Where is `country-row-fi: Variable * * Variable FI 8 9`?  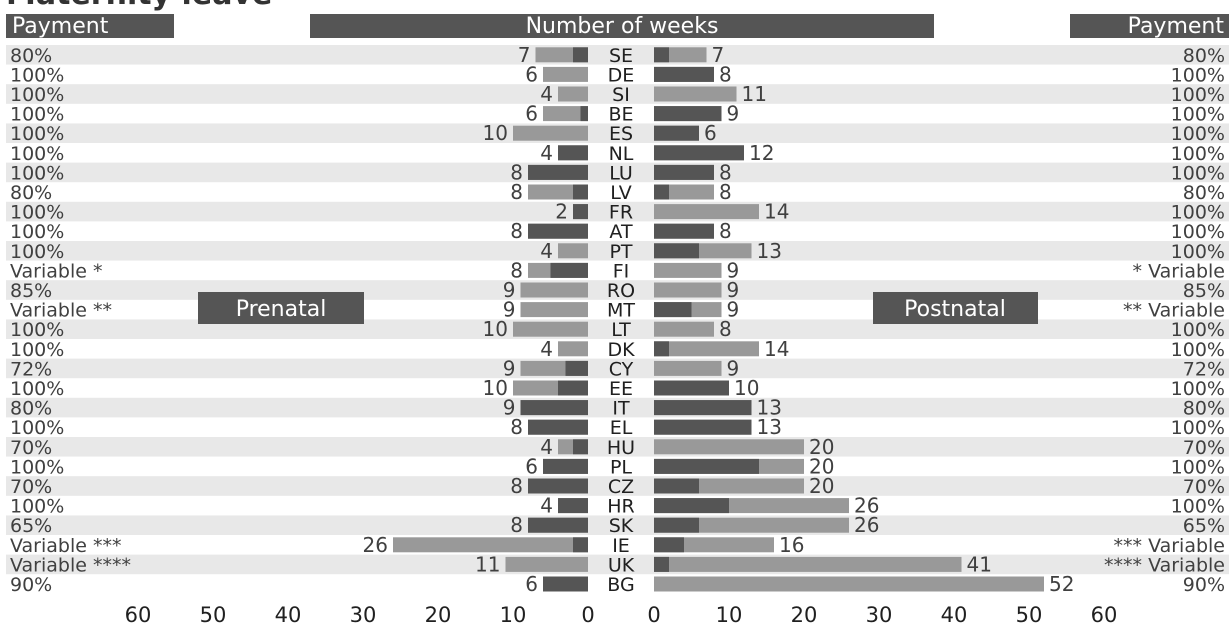 country-row-fi: Variable * * Variable FI 8 9 is located at coordinates (617, 270).